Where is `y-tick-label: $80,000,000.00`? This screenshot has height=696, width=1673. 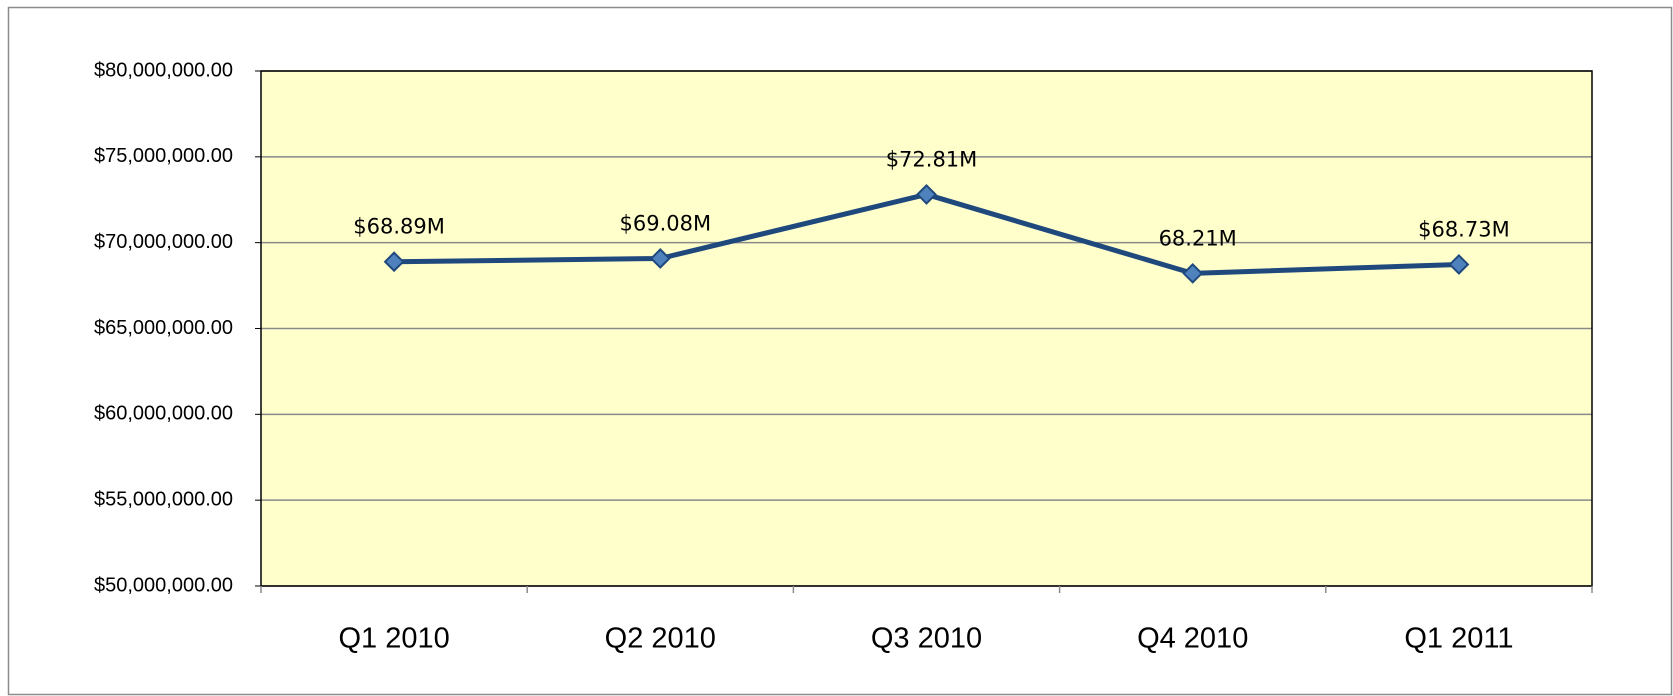 y-tick-label: $80,000,000.00 is located at coordinates (163, 70).